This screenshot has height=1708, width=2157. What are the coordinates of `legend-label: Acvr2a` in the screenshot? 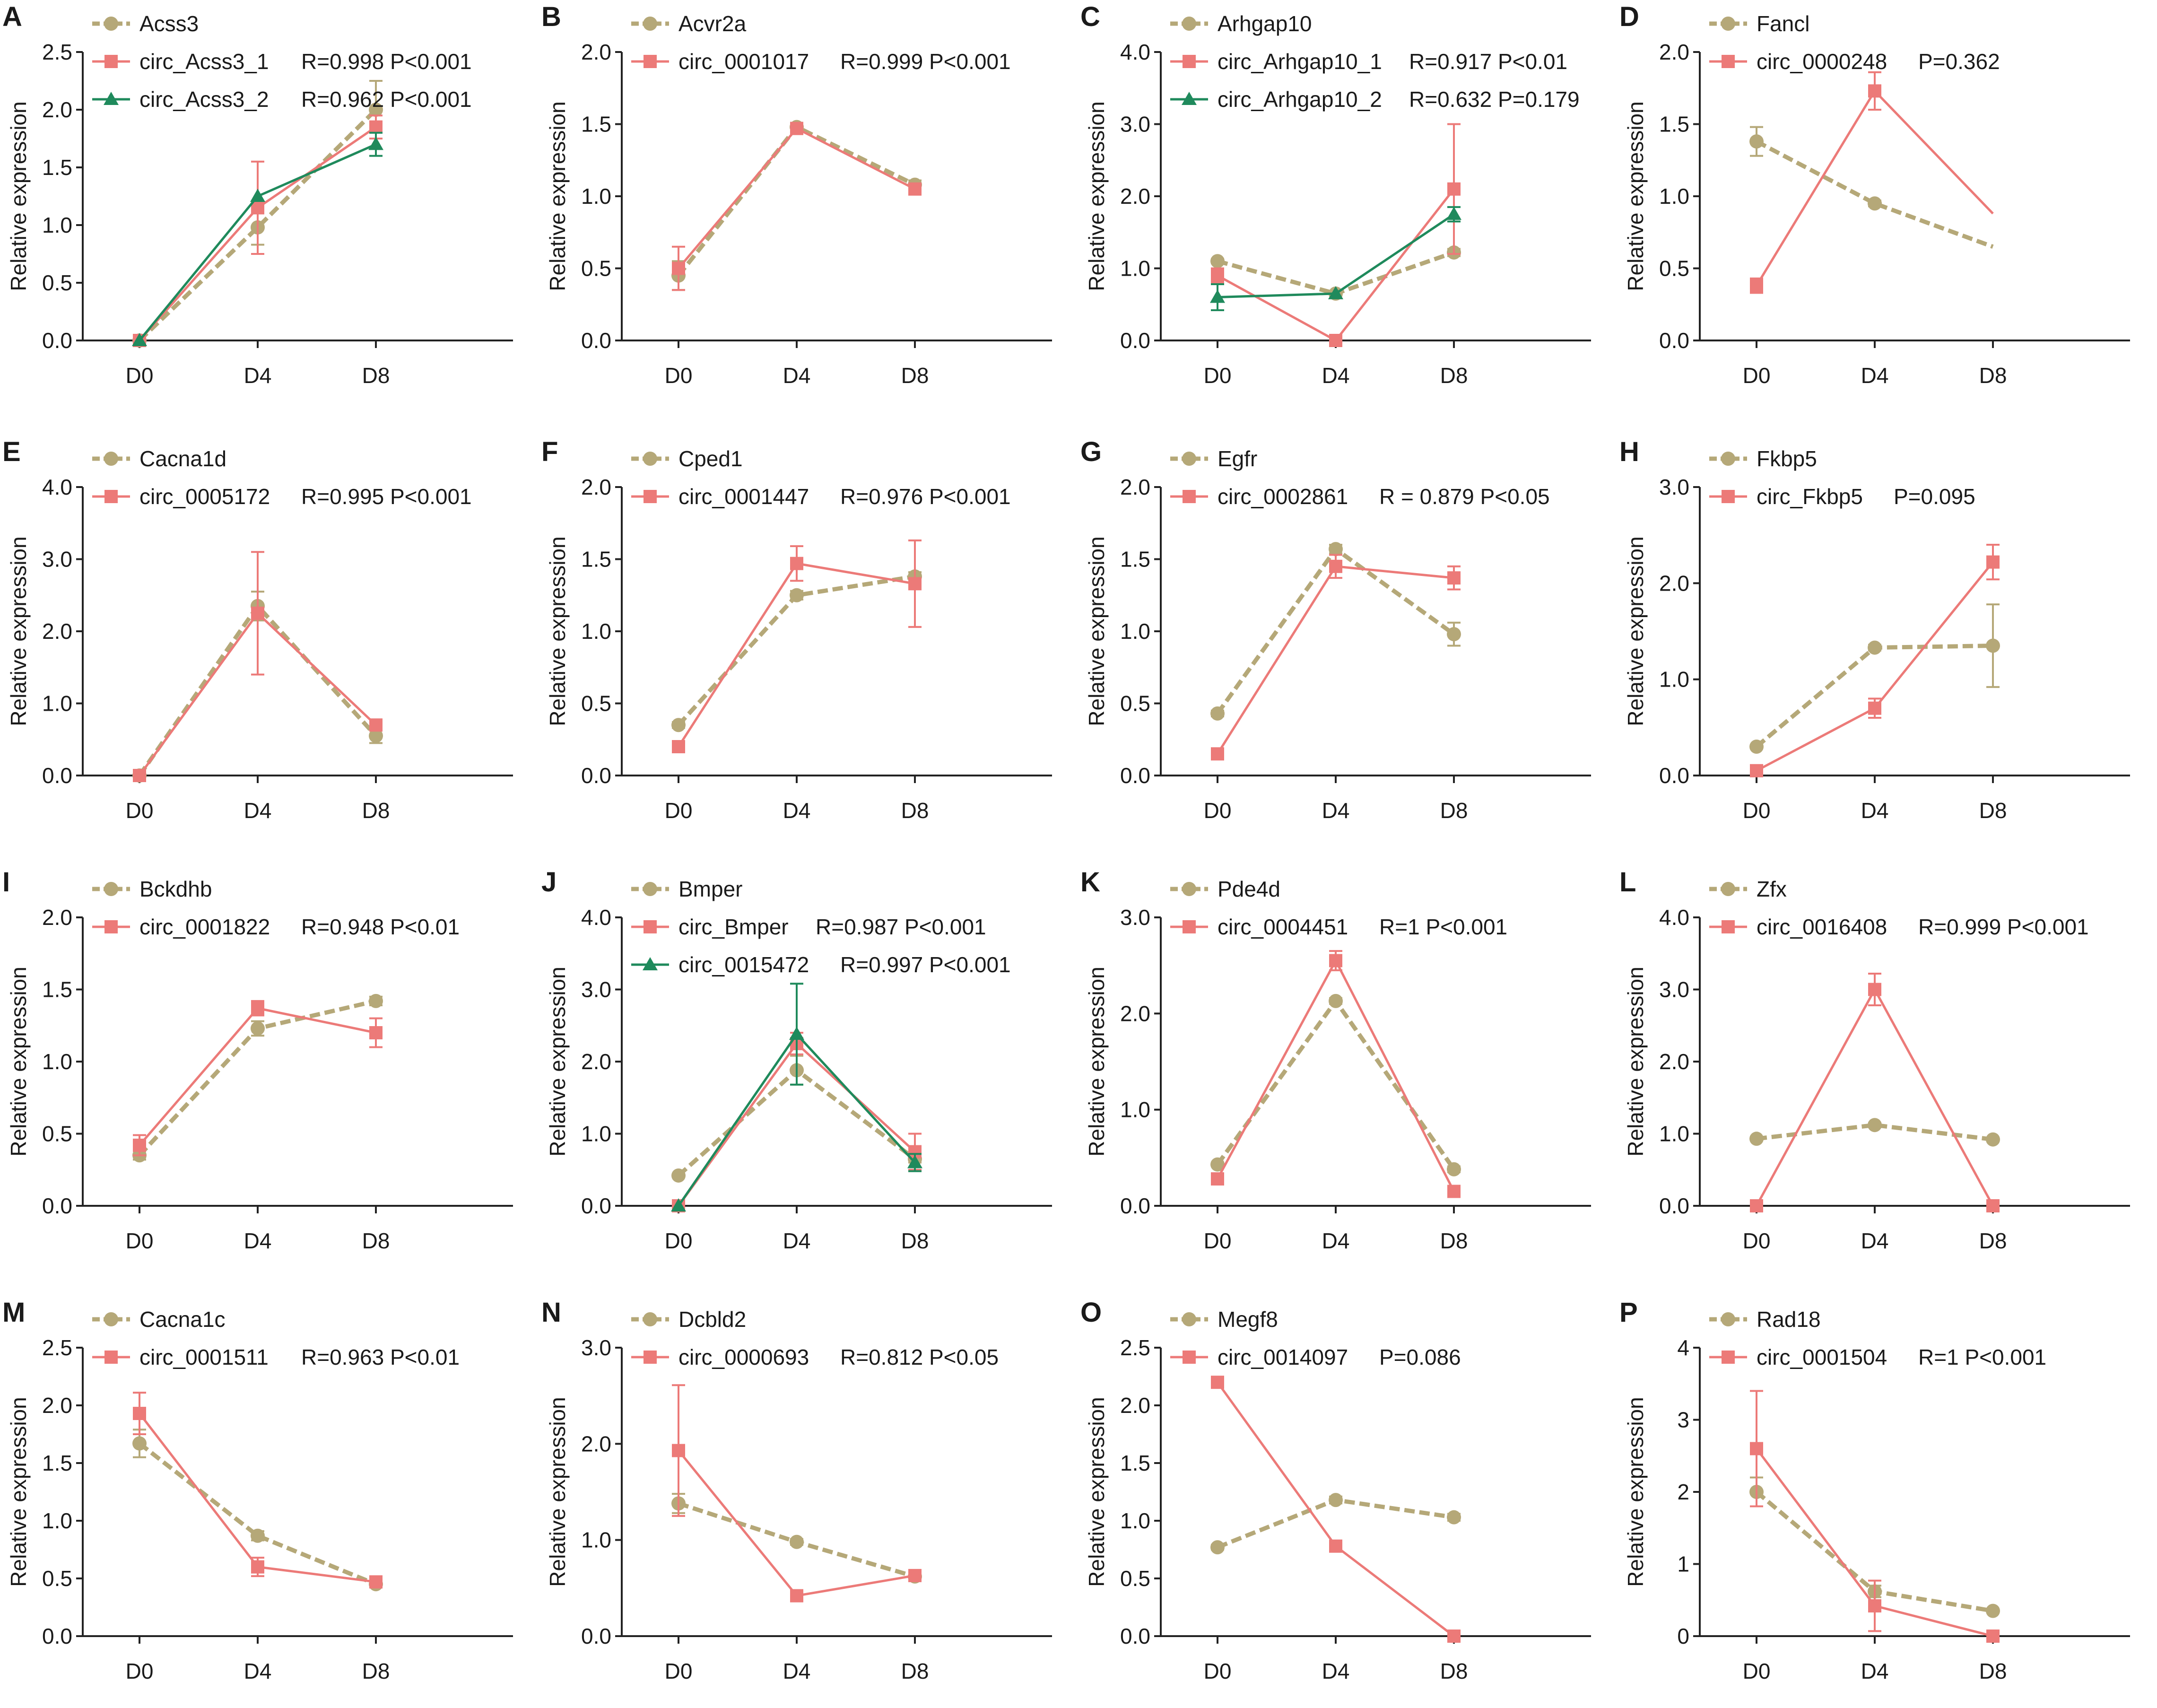 It's located at (712, 23).